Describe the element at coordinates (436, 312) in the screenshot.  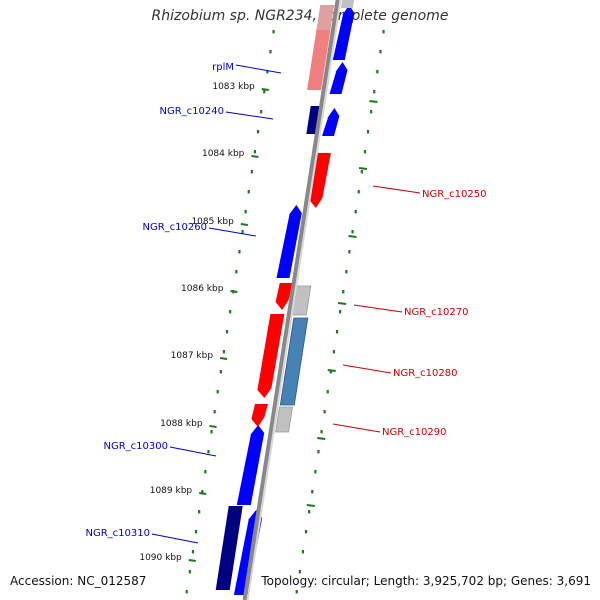
I see `gene-name: NGR_c10270` at that location.